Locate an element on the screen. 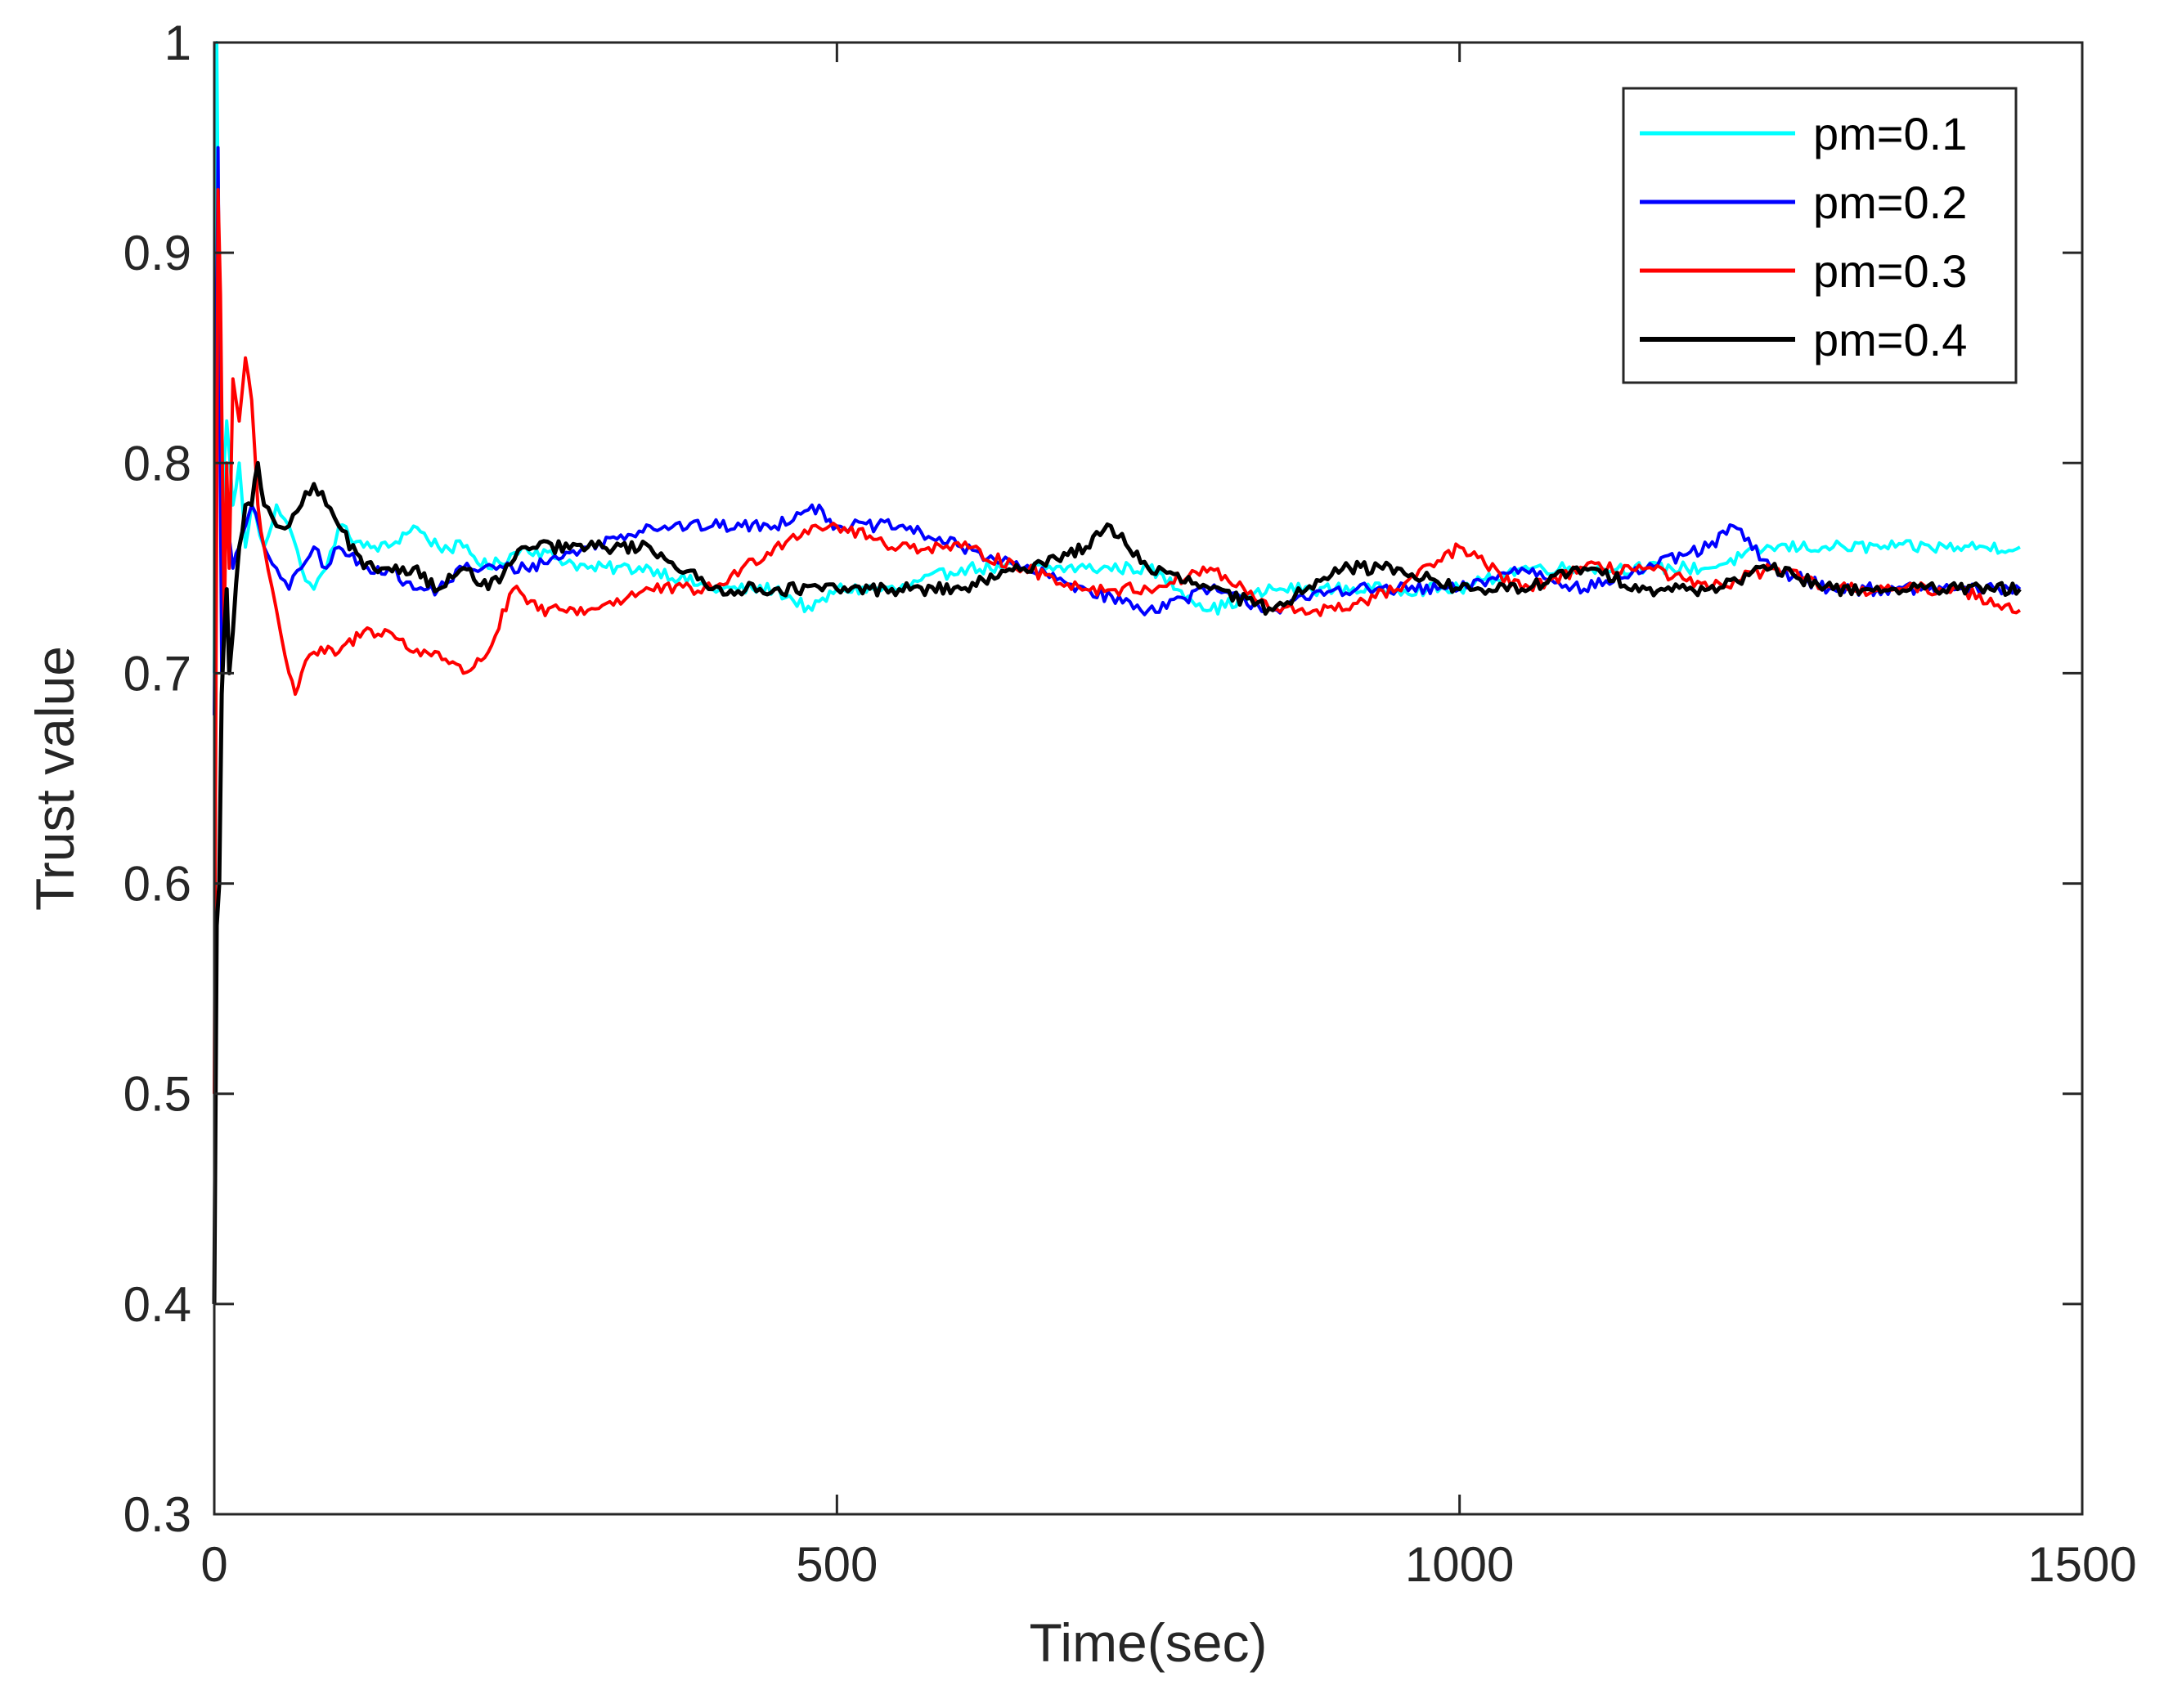 The width and height of the screenshot is (2164, 1708). y-tick-label: 0.4 is located at coordinates (157, 1305).